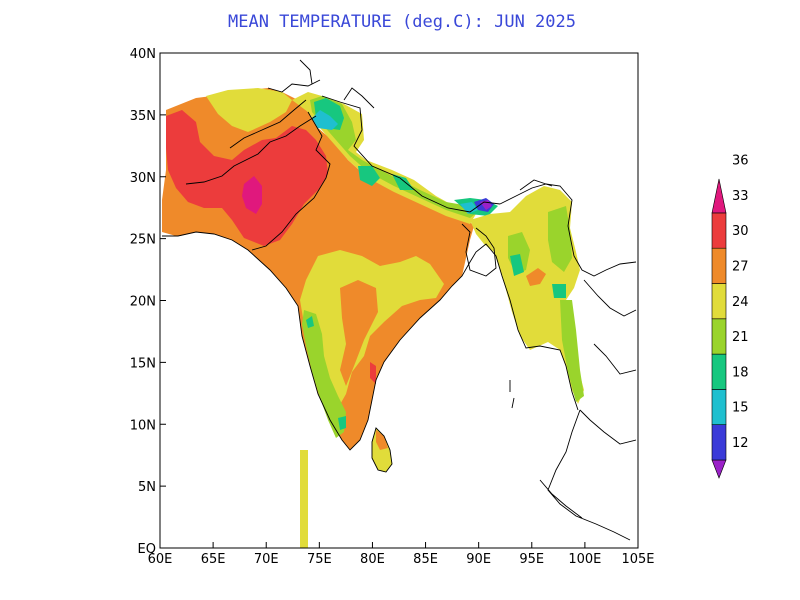 Image resolution: width=800 pixels, height=600 pixels. What do you see at coordinates (478, 559) in the screenshot?
I see `x-tick-label: 90E` at bounding box center [478, 559].